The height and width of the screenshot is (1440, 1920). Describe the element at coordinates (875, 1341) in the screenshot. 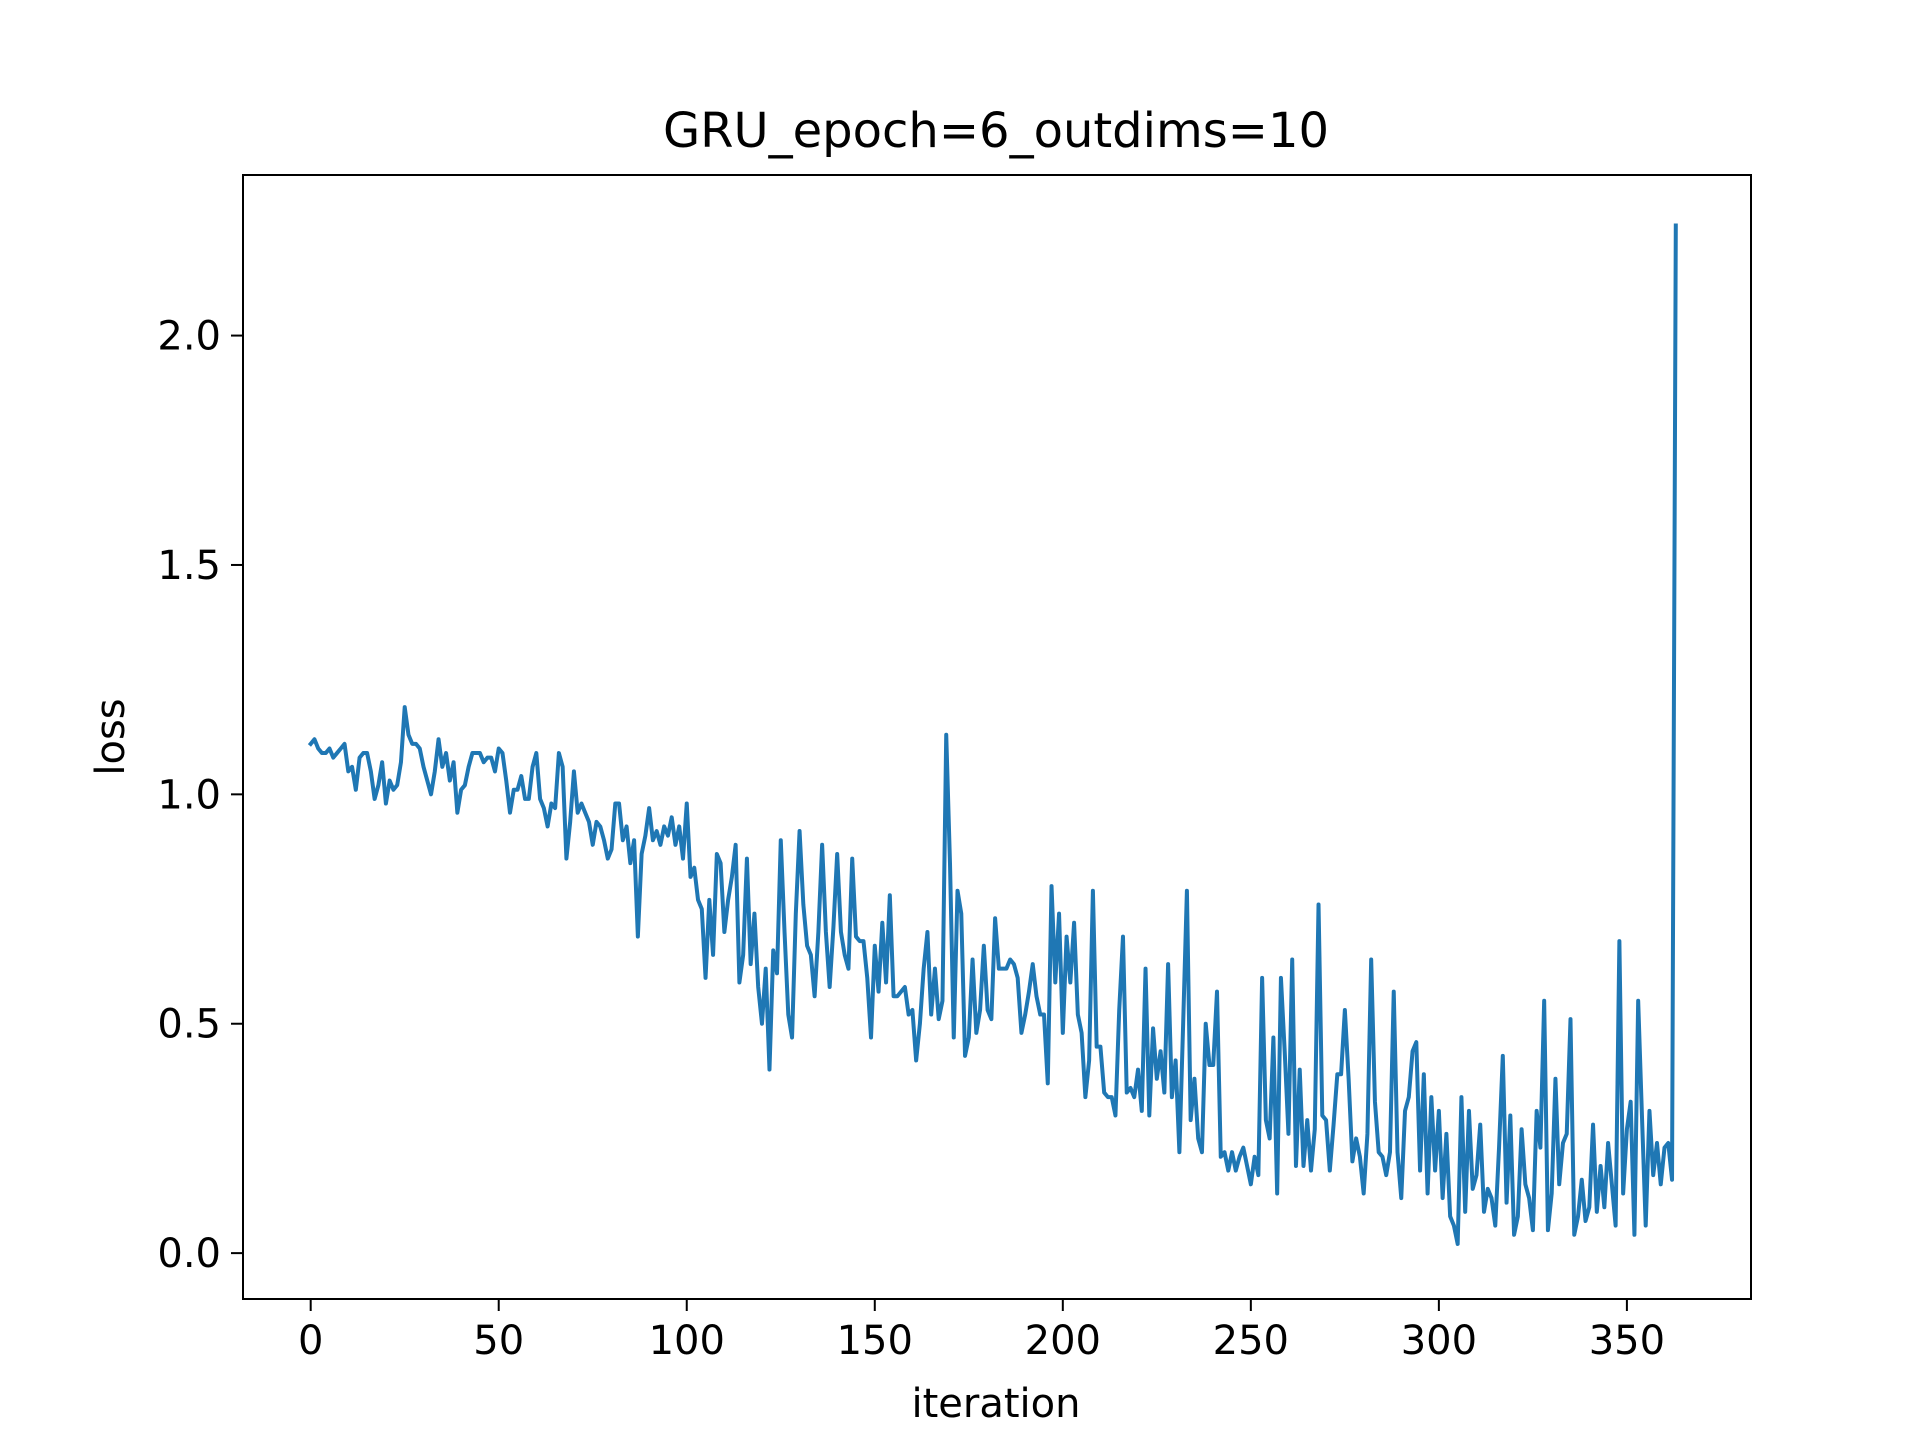

I see `x-tick-label: 150` at that location.